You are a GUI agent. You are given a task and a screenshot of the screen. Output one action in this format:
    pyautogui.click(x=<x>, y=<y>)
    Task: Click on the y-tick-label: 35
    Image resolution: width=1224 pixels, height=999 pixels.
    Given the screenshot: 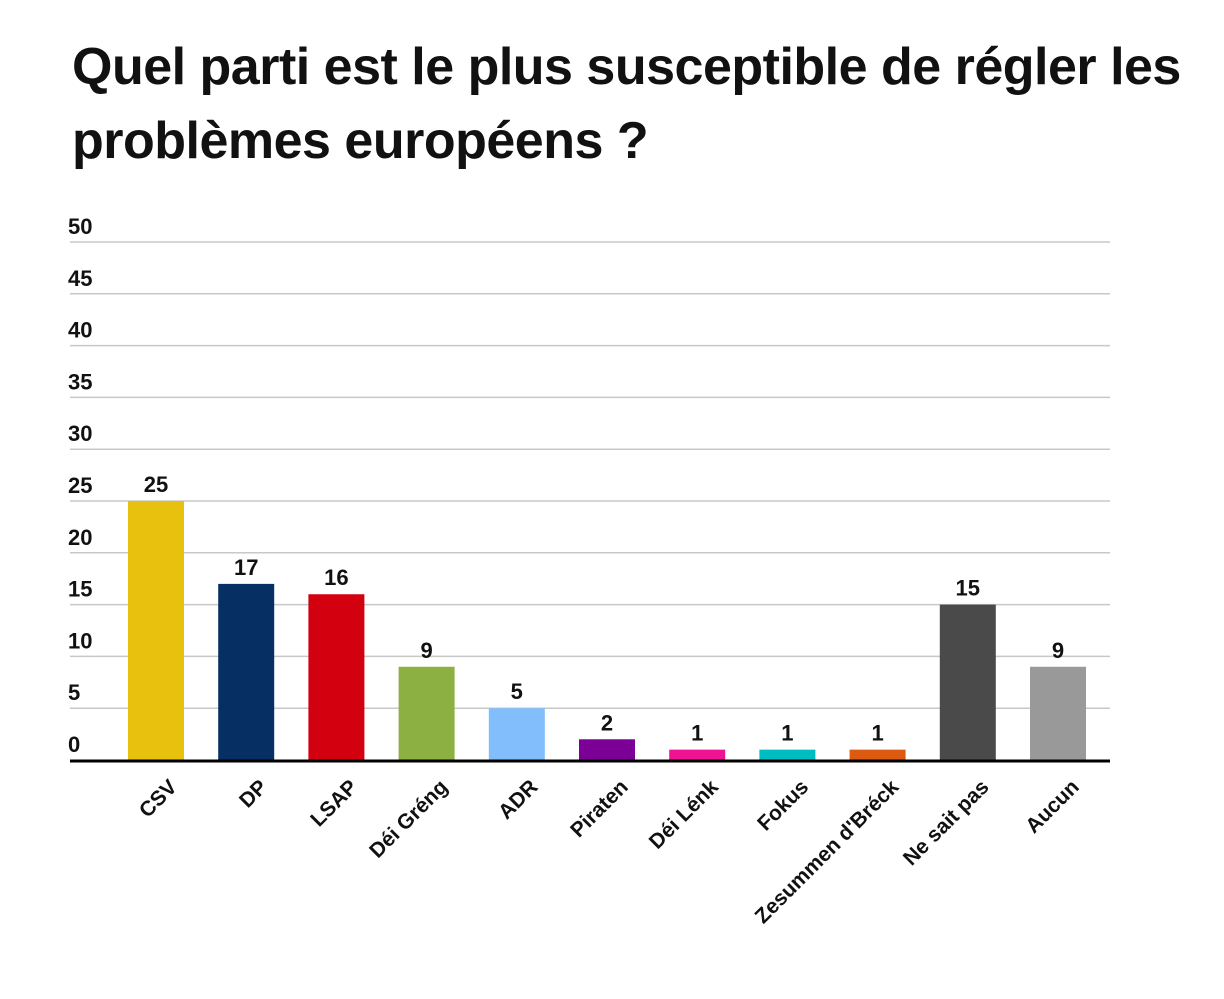 What is the action you would take?
    pyautogui.click(x=80, y=381)
    